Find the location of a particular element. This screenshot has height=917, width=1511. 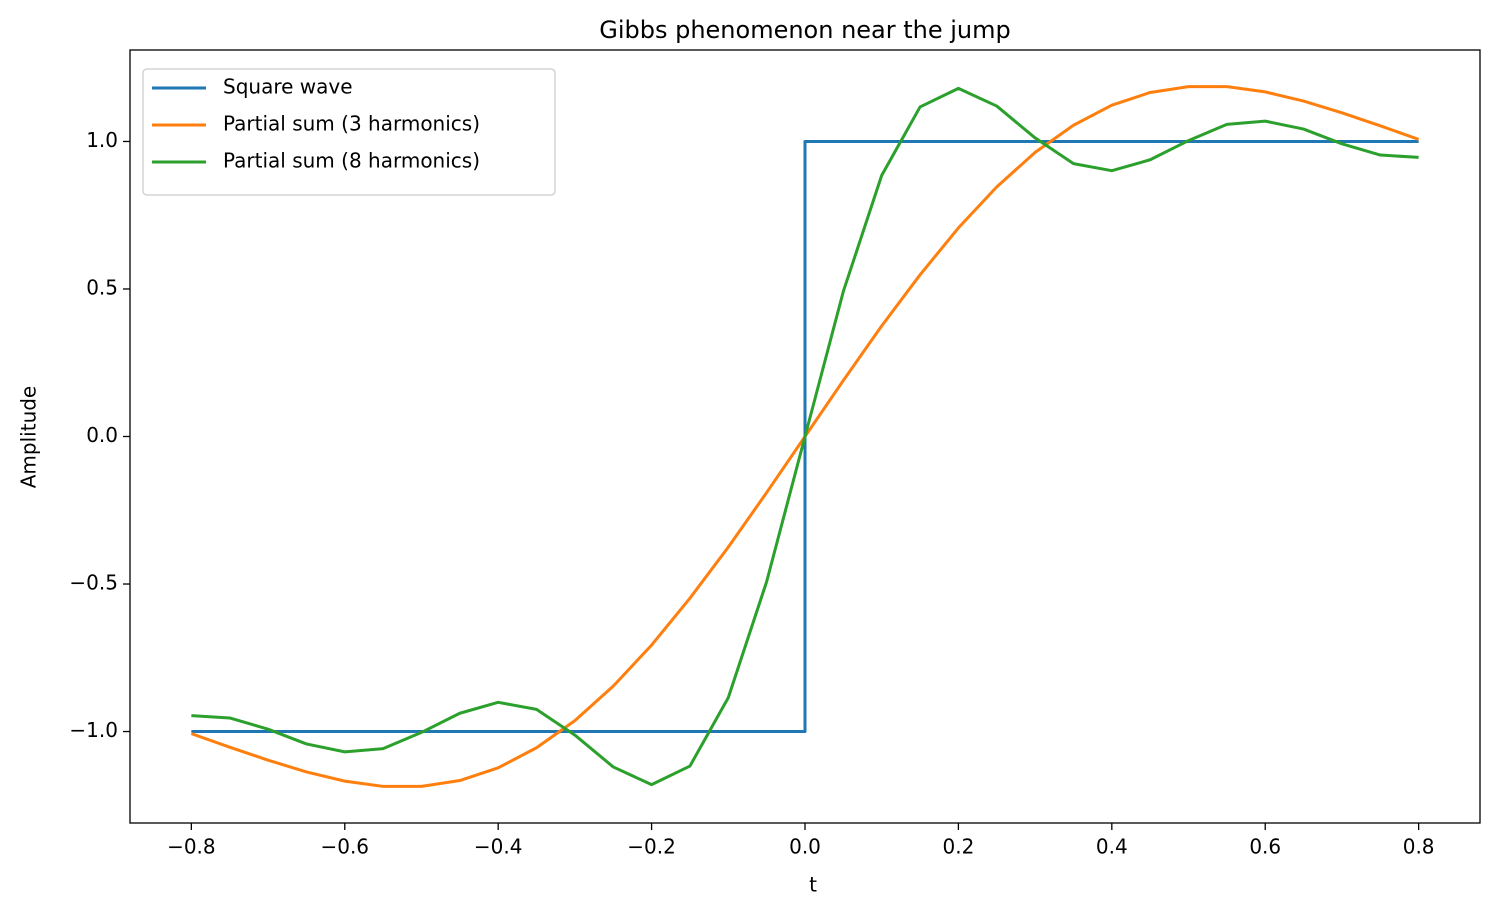

x-tick-label: −0.6 is located at coordinates (344, 847).